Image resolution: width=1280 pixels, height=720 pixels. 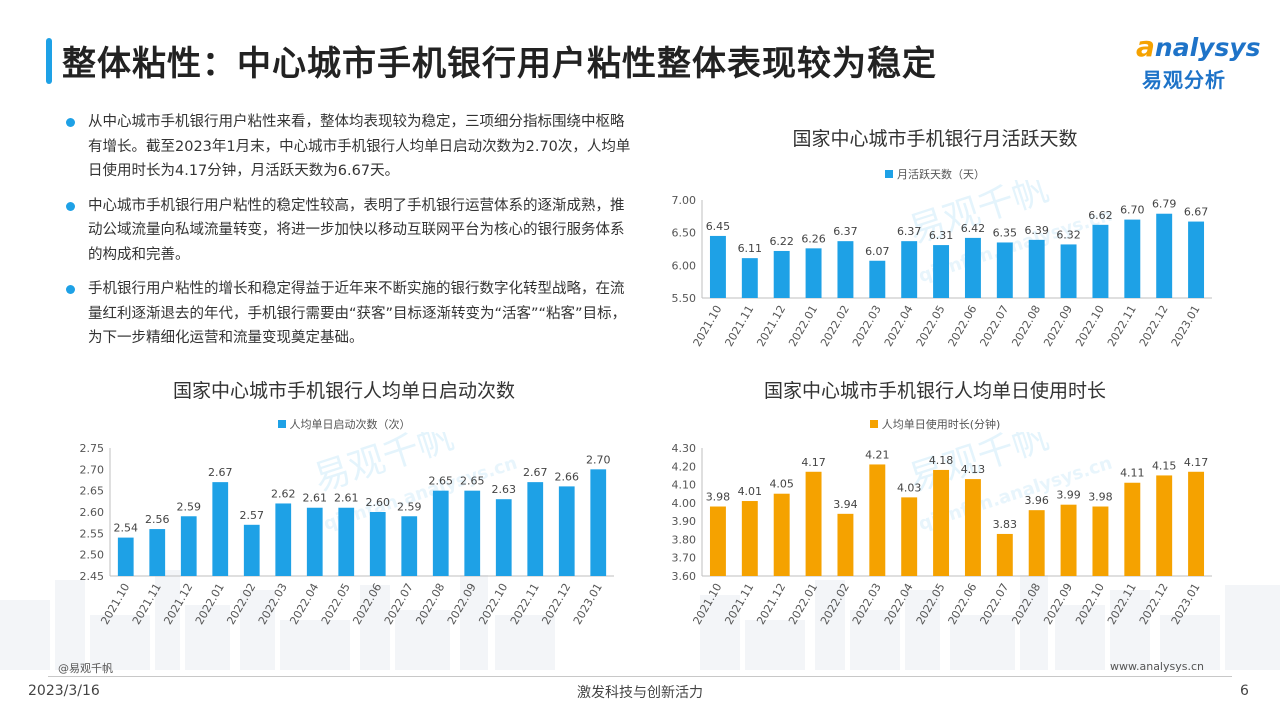 I want to click on y-tick-label: 2.55, so click(x=92, y=533).